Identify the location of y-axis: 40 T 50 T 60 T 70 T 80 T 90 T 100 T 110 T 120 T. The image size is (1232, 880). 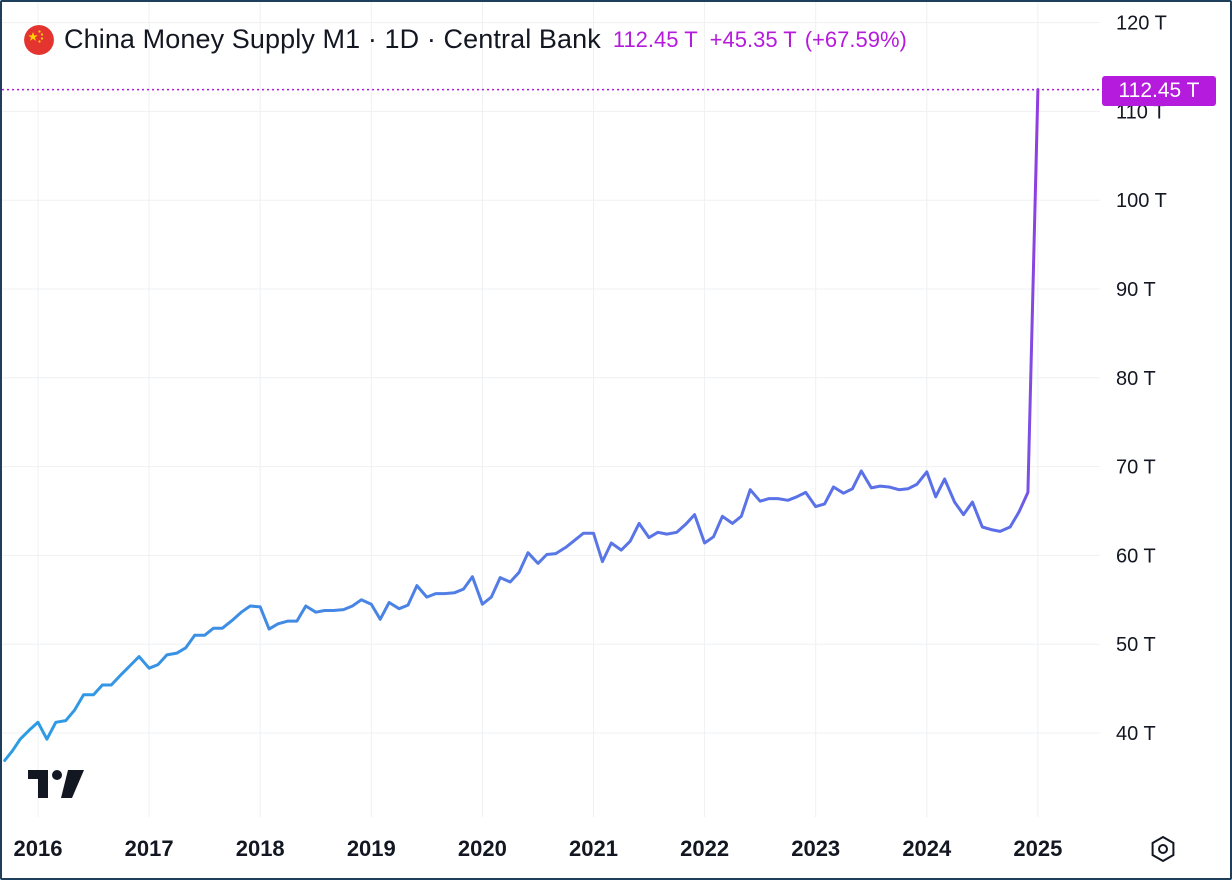
(1141, 379).